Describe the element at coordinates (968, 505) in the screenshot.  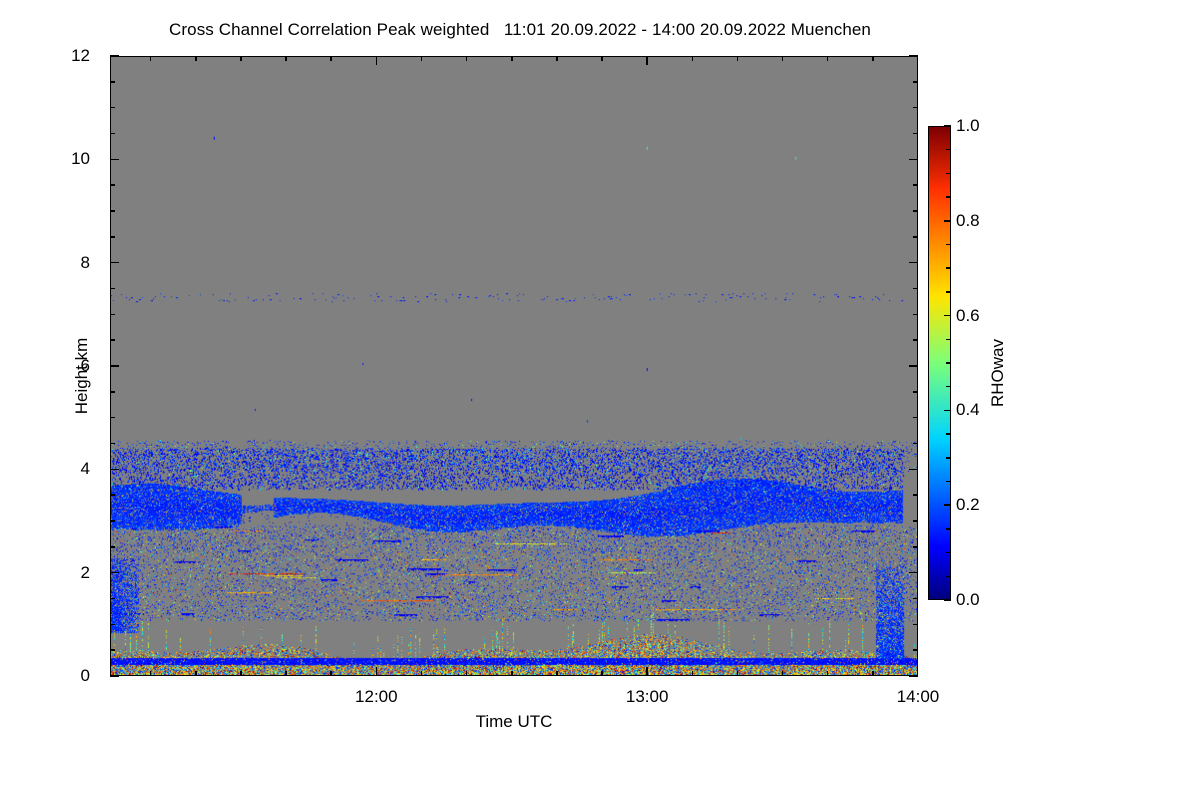
I see `colorbar-tick-label: 0.2` at that location.